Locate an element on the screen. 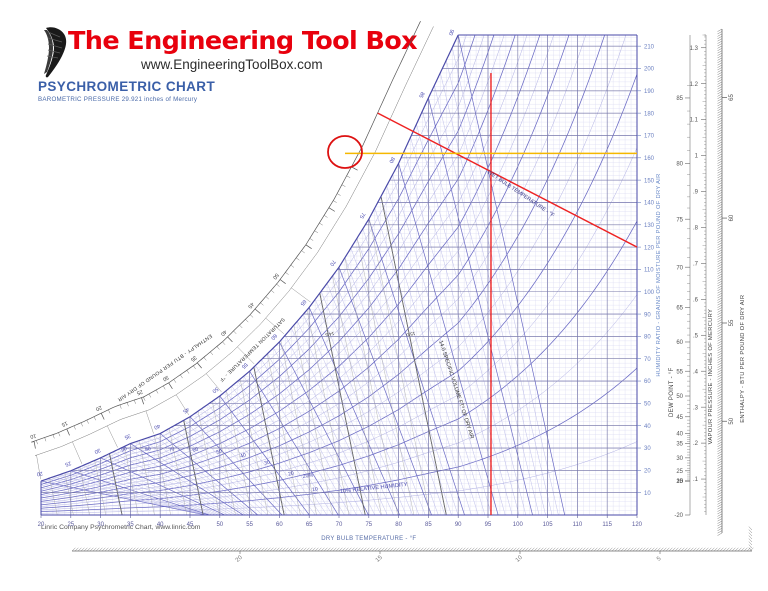 The height and width of the screenshot is (591, 768). dew-point-tick-label: 10 is located at coordinates (679, 482).